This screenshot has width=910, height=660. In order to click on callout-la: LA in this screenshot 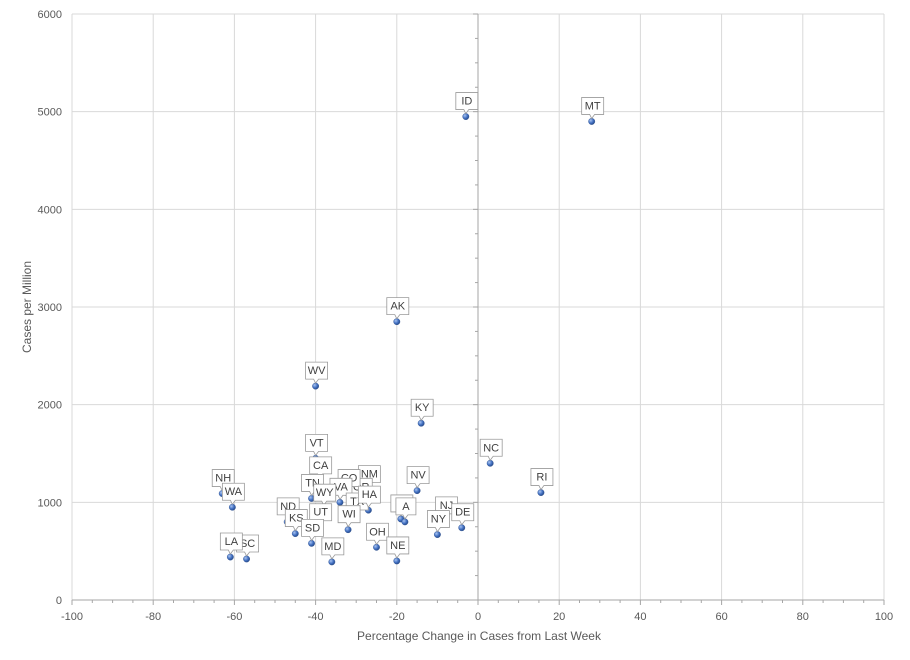, I will do `click(231, 543)`.